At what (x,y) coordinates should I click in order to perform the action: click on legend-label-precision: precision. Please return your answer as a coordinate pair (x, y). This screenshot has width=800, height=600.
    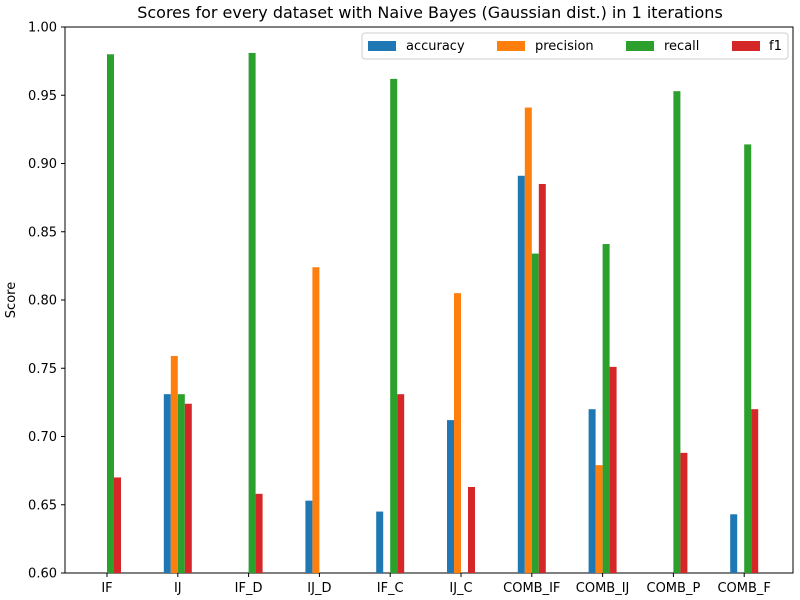
    Looking at the image, I should click on (564, 46).